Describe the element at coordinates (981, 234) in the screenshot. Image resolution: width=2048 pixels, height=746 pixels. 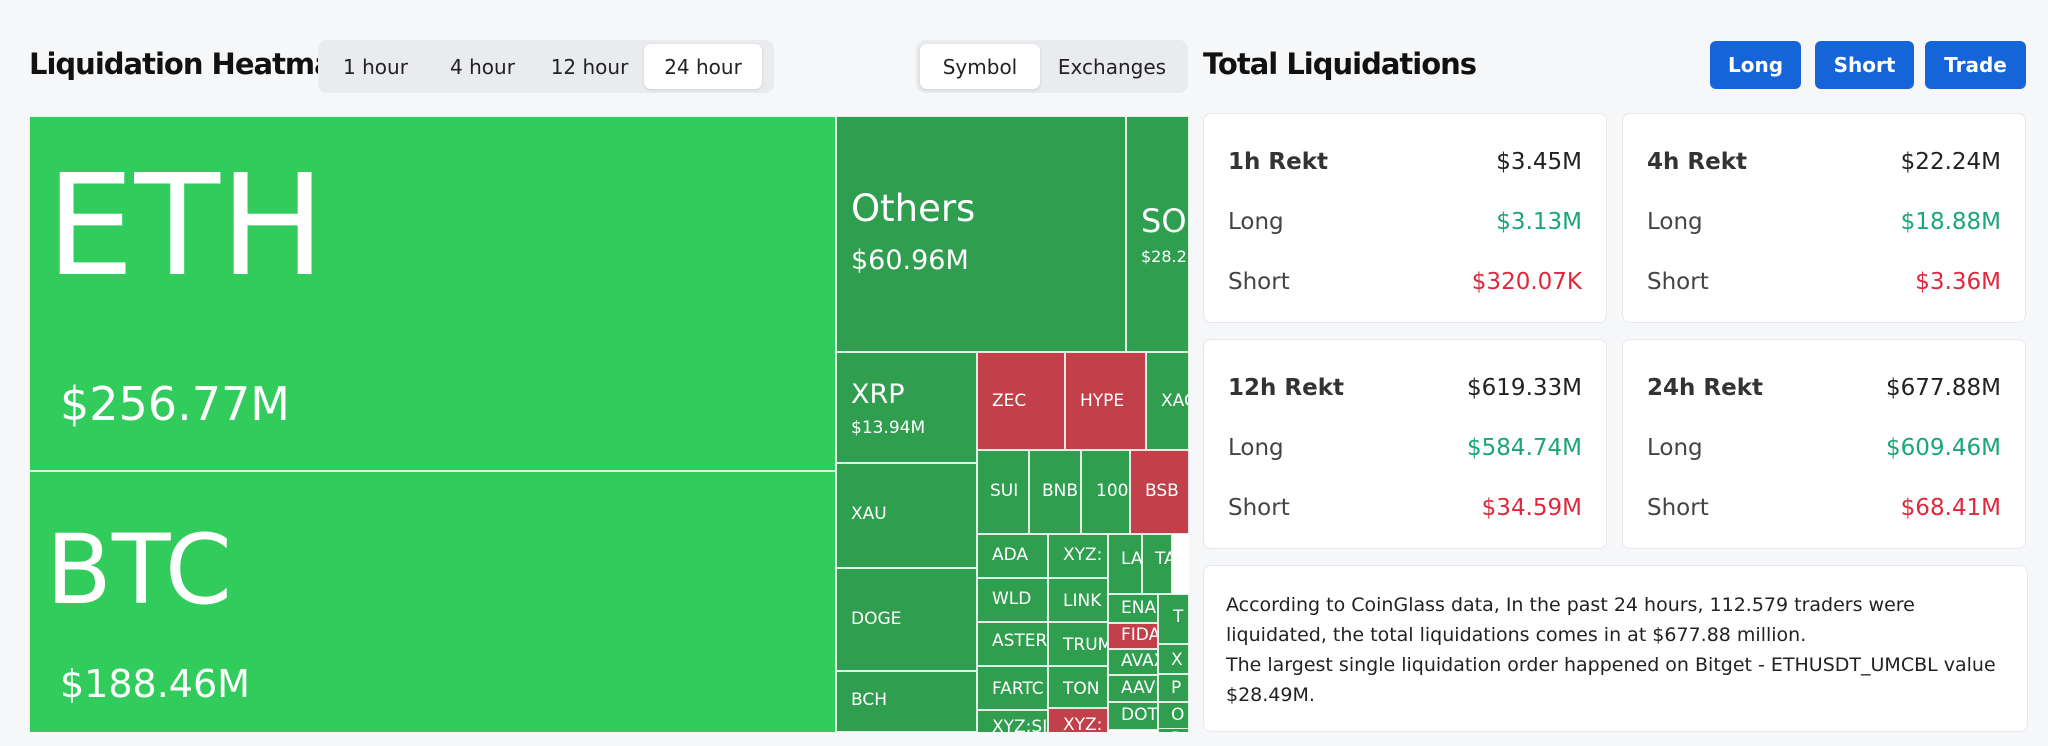
I see `treemap-tile: Others $60.96M` at that location.